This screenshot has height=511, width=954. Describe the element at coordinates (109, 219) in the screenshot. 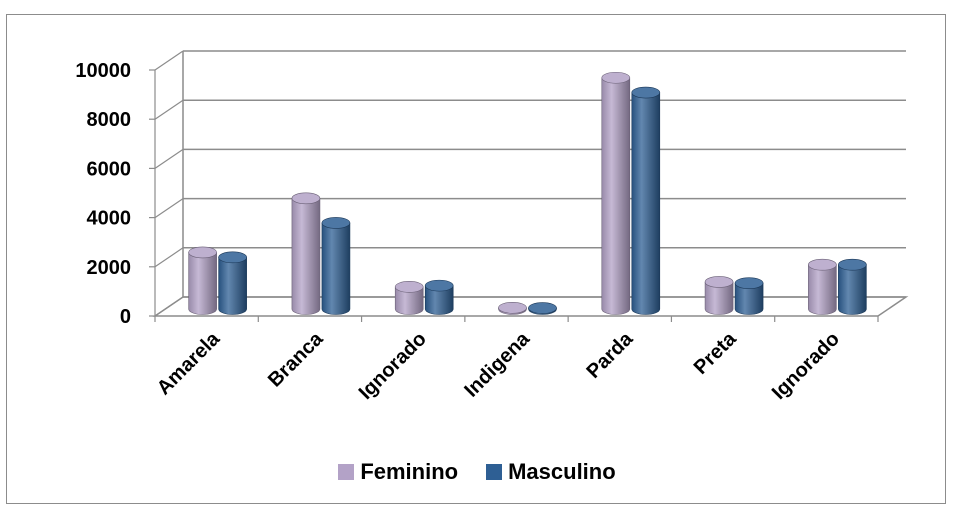

I see `y-tick-label: 4000` at that location.